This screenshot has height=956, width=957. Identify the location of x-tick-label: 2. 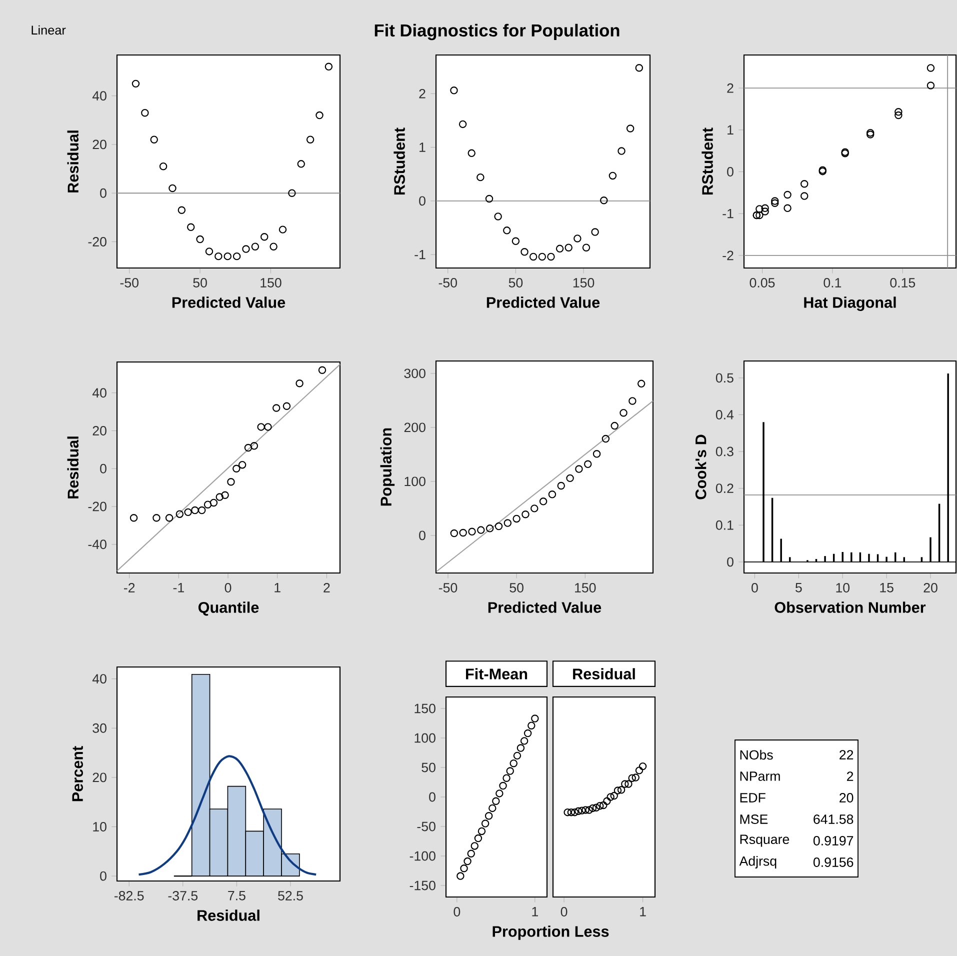
(327, 587).